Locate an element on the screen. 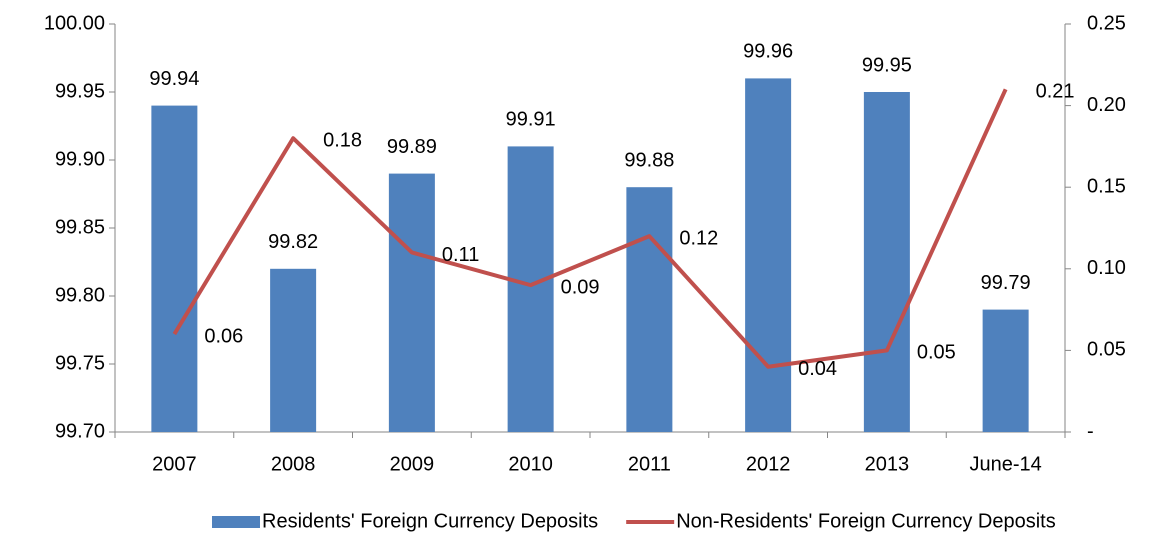  bar-value-label: 99.96 is located at coordinates (768, 52).